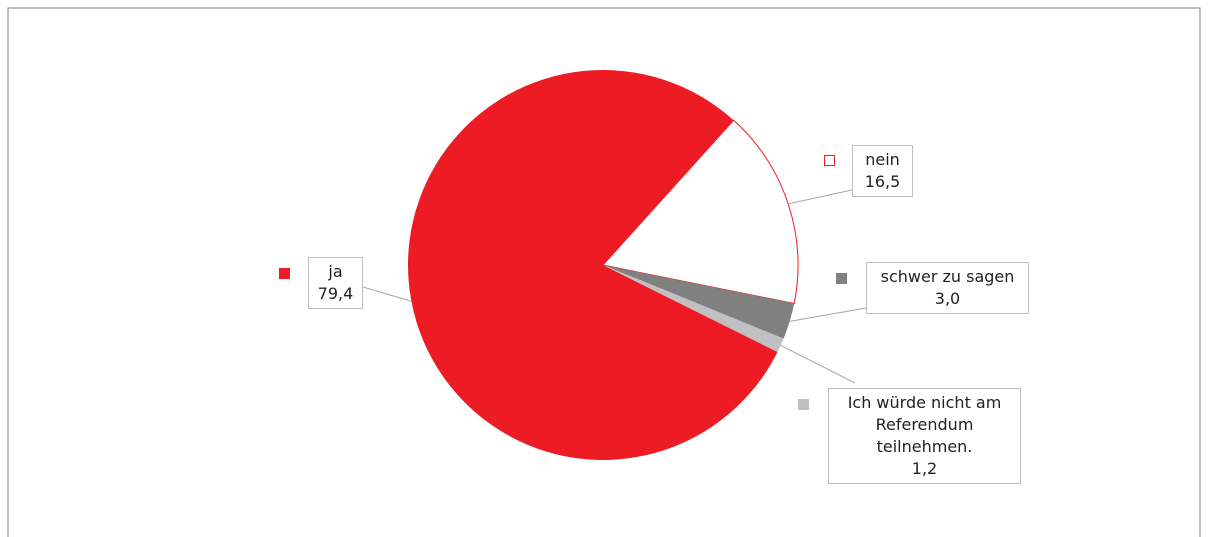  What do you see at coordinates (947, 298) in the screenshot?
I see `value-label: 3,0` at bounding box center [947, 298].